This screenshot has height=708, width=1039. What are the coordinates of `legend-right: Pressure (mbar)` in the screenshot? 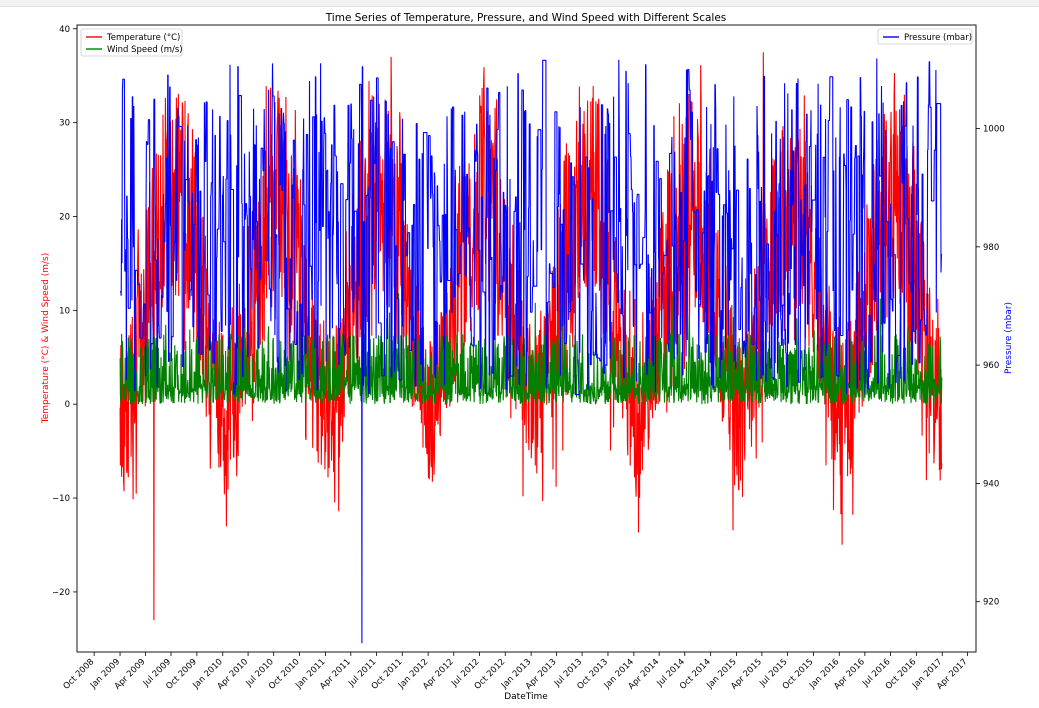 It's located at (925, 36).